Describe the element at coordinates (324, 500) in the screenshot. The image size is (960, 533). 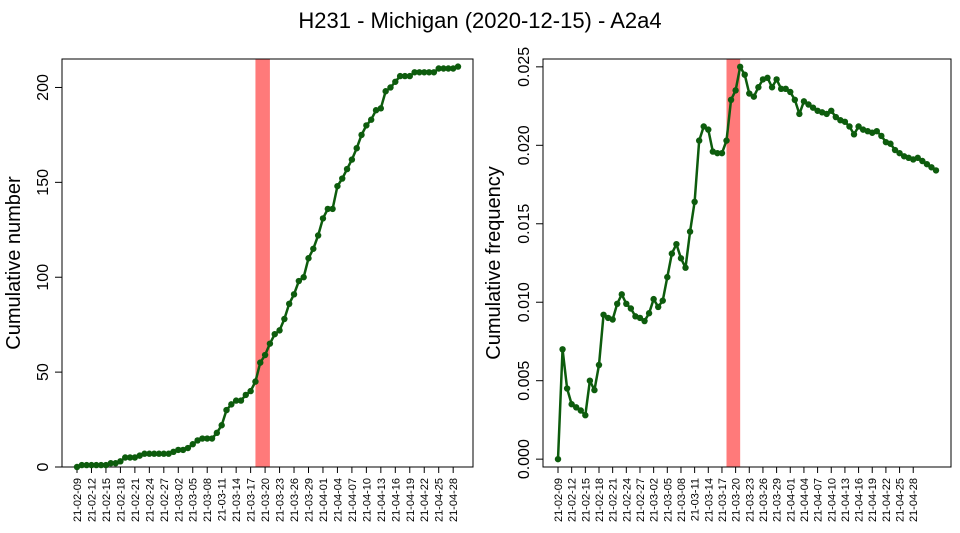
I see `x-tick-label: 21-04-01` at that location.